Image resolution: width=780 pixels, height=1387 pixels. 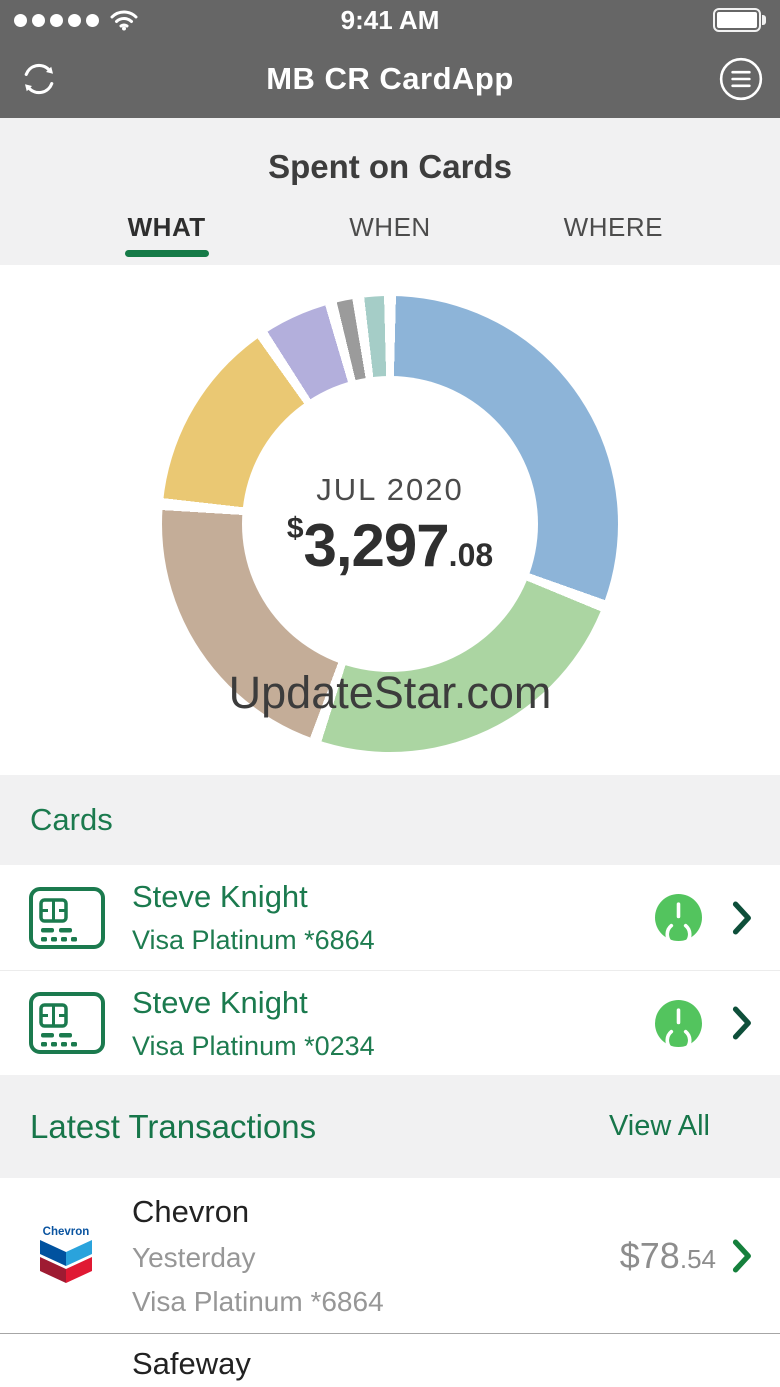 What do you see at coordinates (390, 166) in the screenshot?
I see `page-title: Spent on Cards` at bounding box center [390, 166].